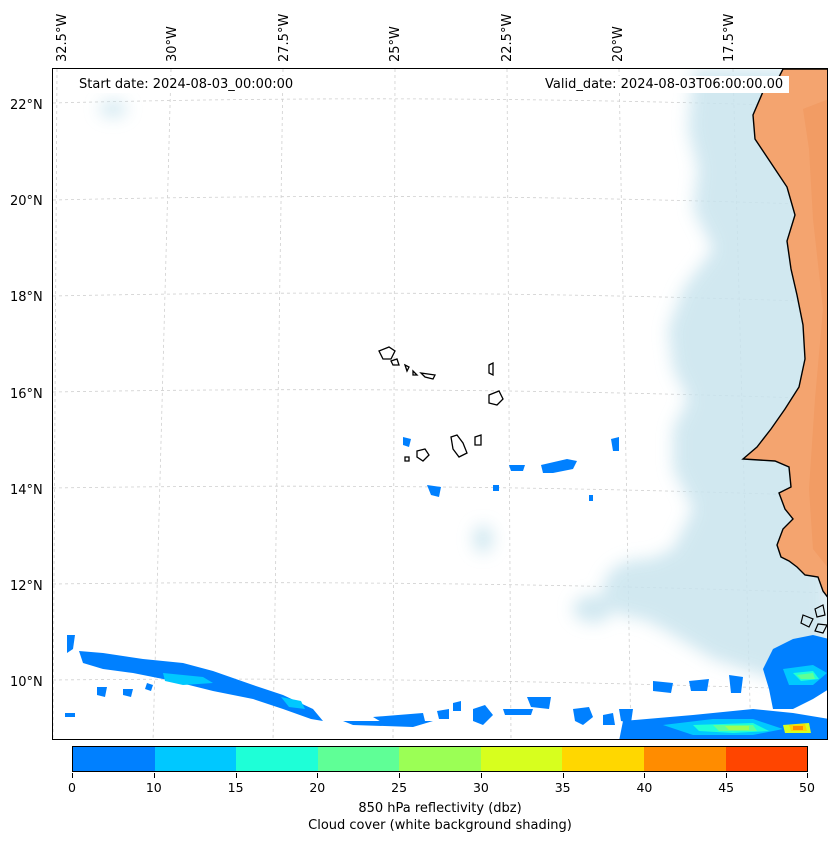 Image resolution: width=837 pixels, height=843 pixels. Describe the element at coordinates (664, 84) in the screenshot. I see `valid-date-label: Valid_date: 2024-08-03T06:00:00.00` at that location.